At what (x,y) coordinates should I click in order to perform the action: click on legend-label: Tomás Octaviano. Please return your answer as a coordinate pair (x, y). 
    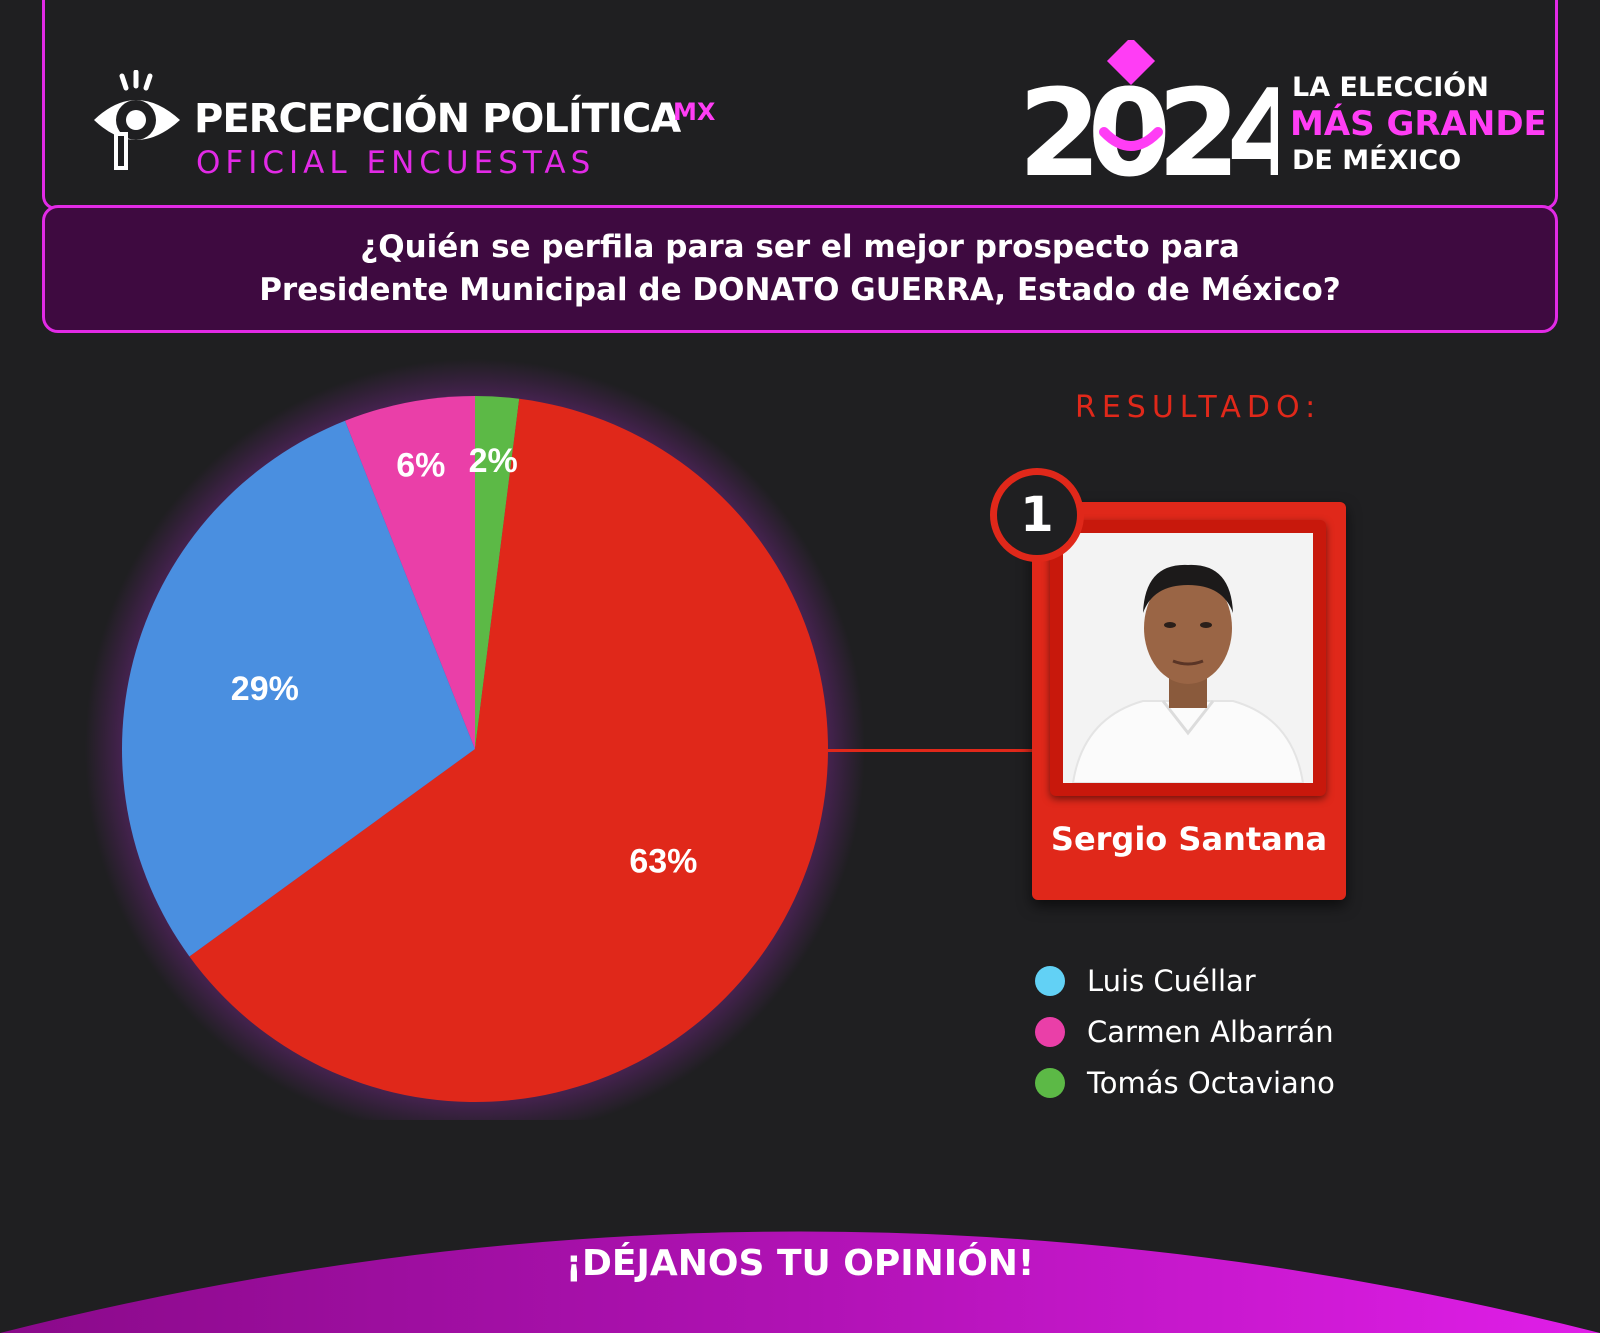
    Looking at the image, I should click on (1211, 1082).